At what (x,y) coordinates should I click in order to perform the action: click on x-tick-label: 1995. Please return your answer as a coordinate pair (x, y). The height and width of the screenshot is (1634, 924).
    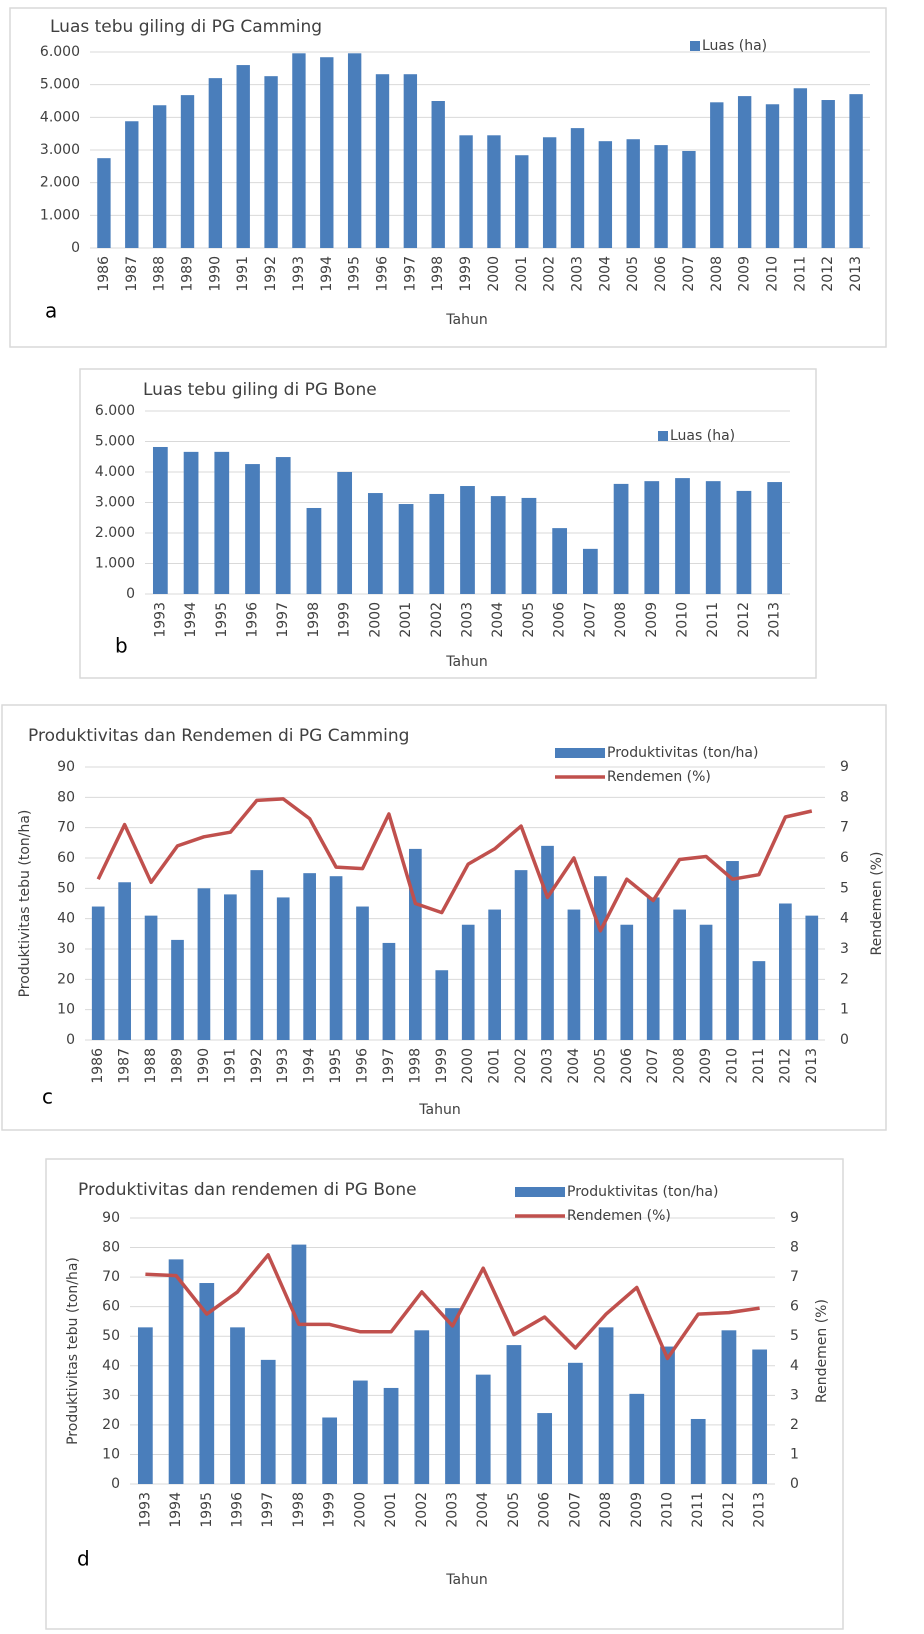
    Looking at the image, I should click on (222, 620).